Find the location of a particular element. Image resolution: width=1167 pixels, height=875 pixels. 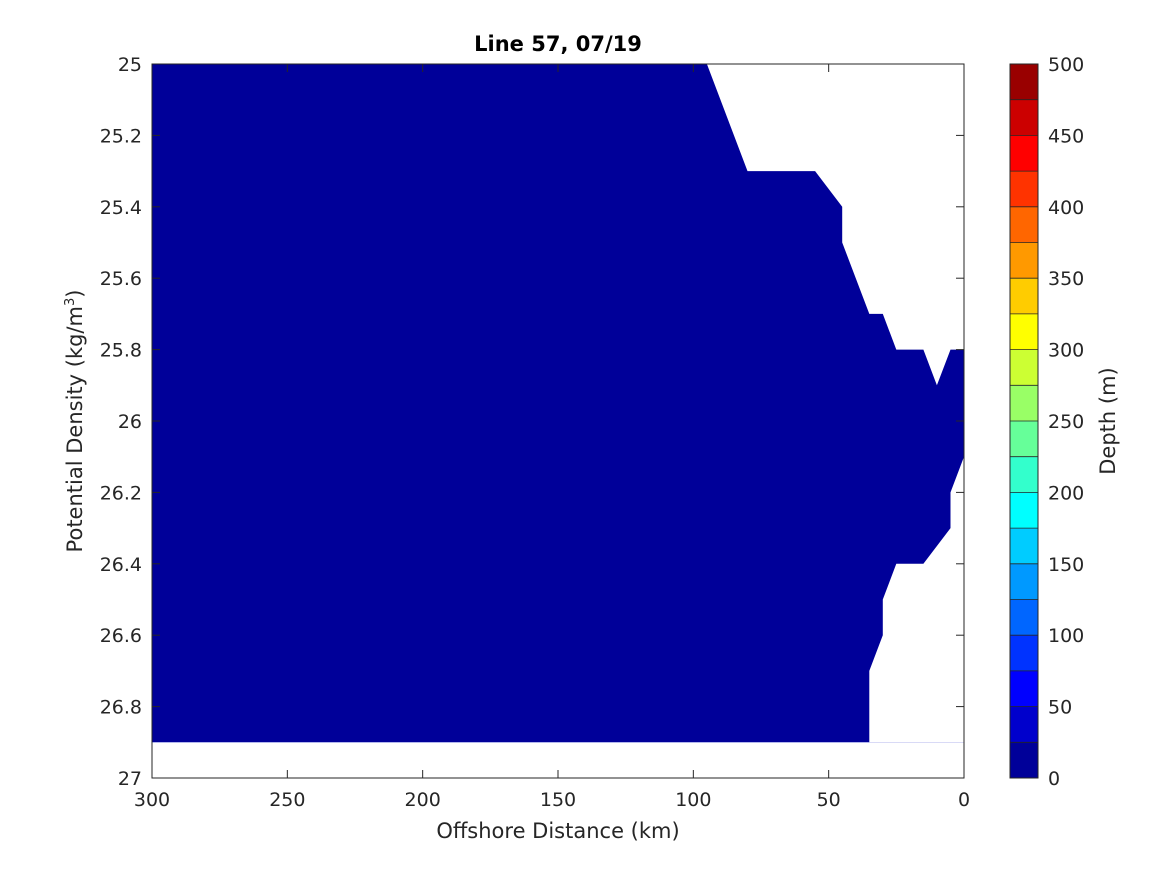

colorbar-tick-label: 300 is located at coordinates (1066, 351).